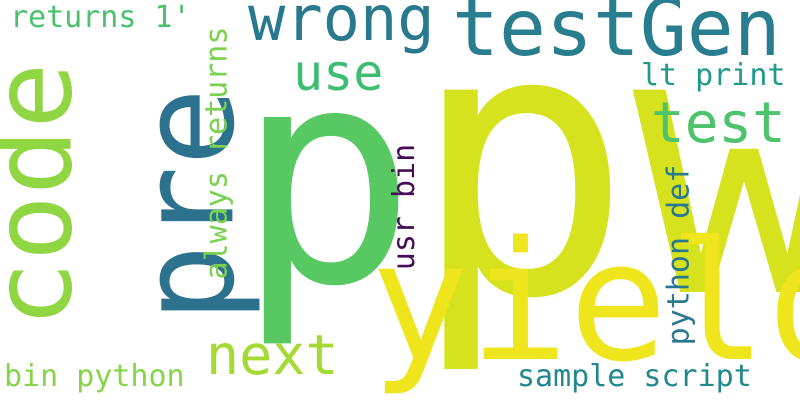 The height and width of the screenshot is (400, 800). I want to click on word-next: next, so click(272, 355).